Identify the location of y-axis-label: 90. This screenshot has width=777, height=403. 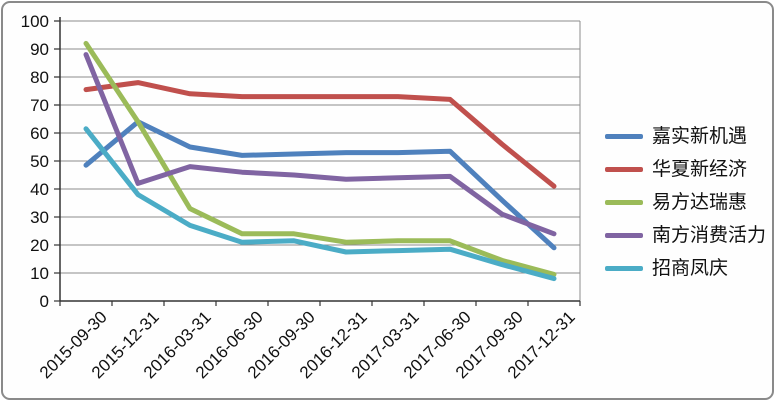
(39, 49).